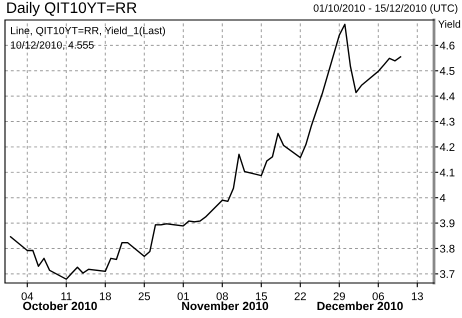 This screenshot has width=462, height=318. I want to click on x-tick-label: 04, so click(28, 296).